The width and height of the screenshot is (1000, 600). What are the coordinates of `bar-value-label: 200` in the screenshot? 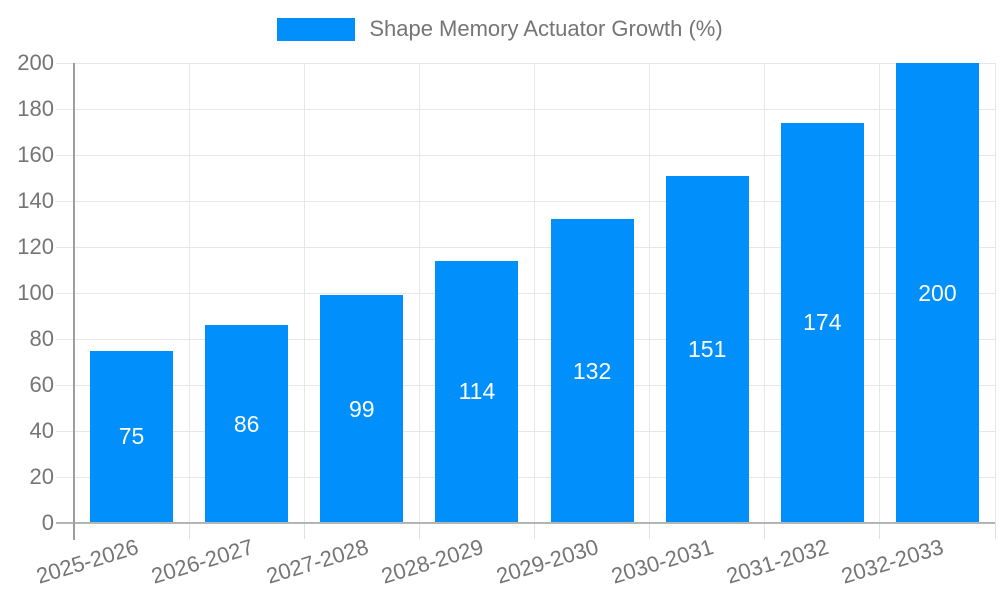 It's located at (937, 292).